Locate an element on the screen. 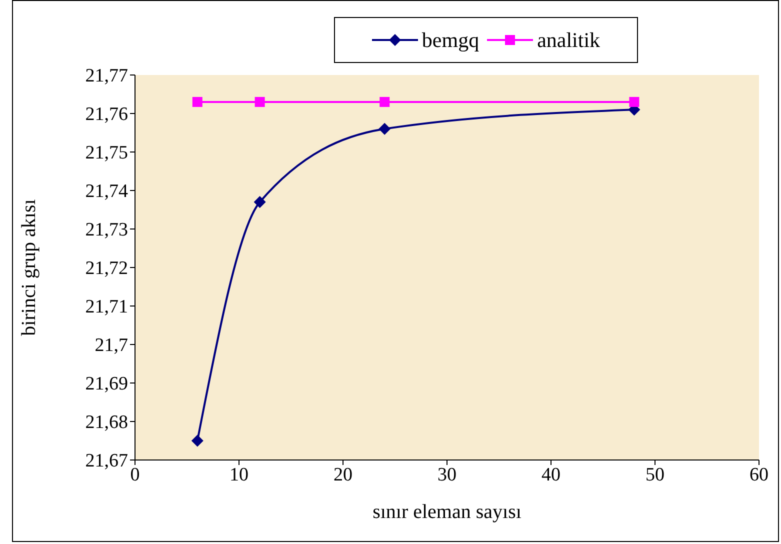 The height and width of the screenshot is (544, 781). y-tick-label: 21,71 is located at coordinates (106, 307).